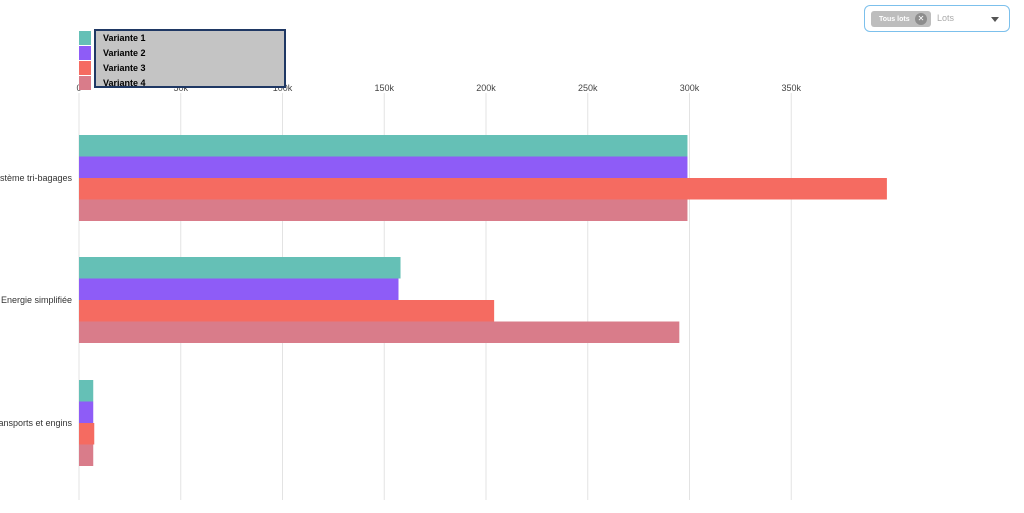 This screenshot has height=513, width=1024. I want to click on filter-placeholder: Lots, so click(946, 18).